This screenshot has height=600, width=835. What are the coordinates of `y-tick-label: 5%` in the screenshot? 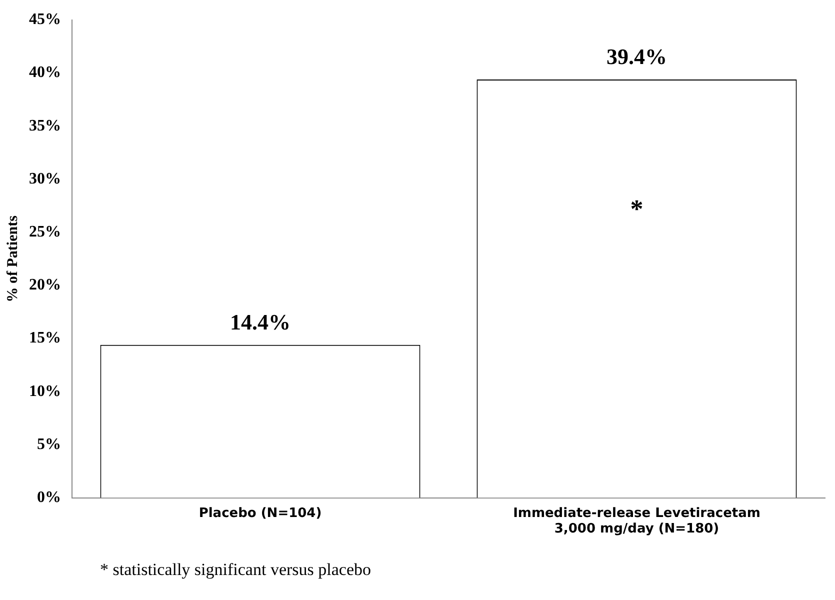 It's located at (49, 444).